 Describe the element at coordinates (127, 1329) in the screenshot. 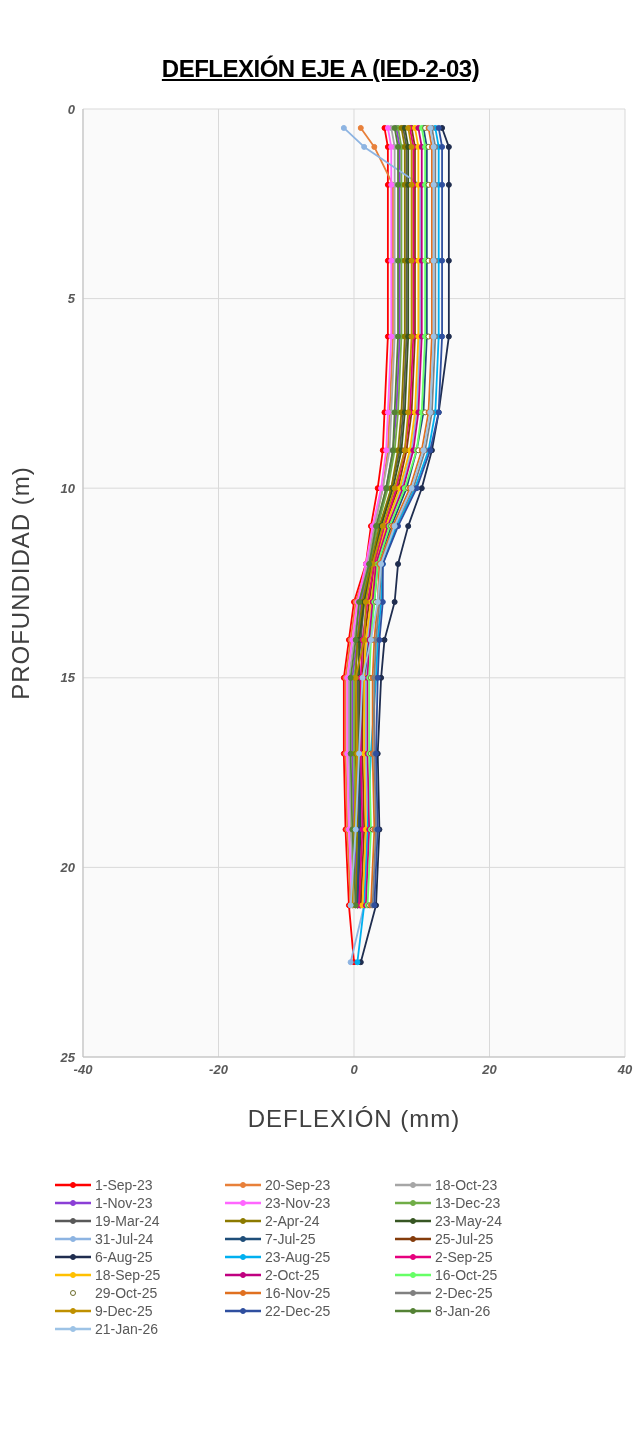

I see `legend-label: 21-Jan-26` at that location.